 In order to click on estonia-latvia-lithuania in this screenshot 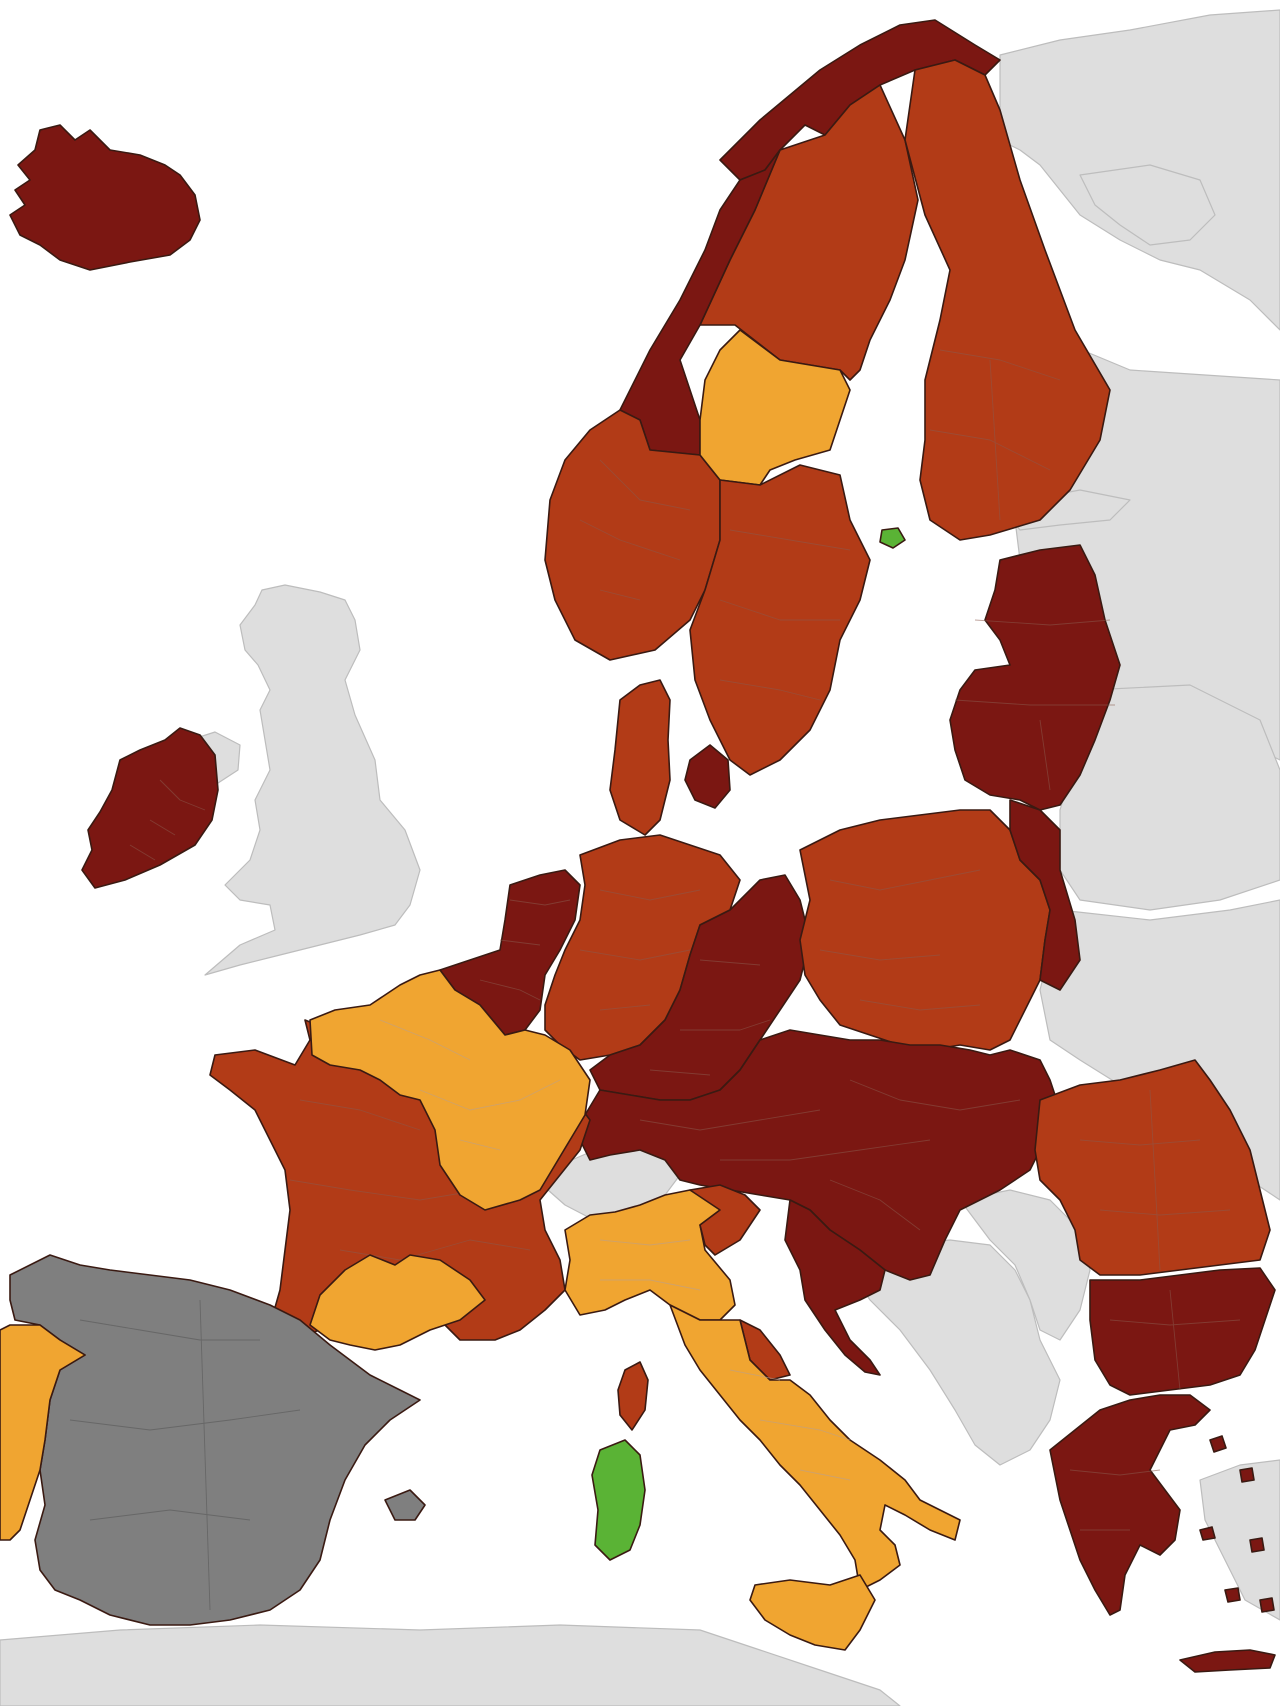, I will do `click(1035, 677)`.